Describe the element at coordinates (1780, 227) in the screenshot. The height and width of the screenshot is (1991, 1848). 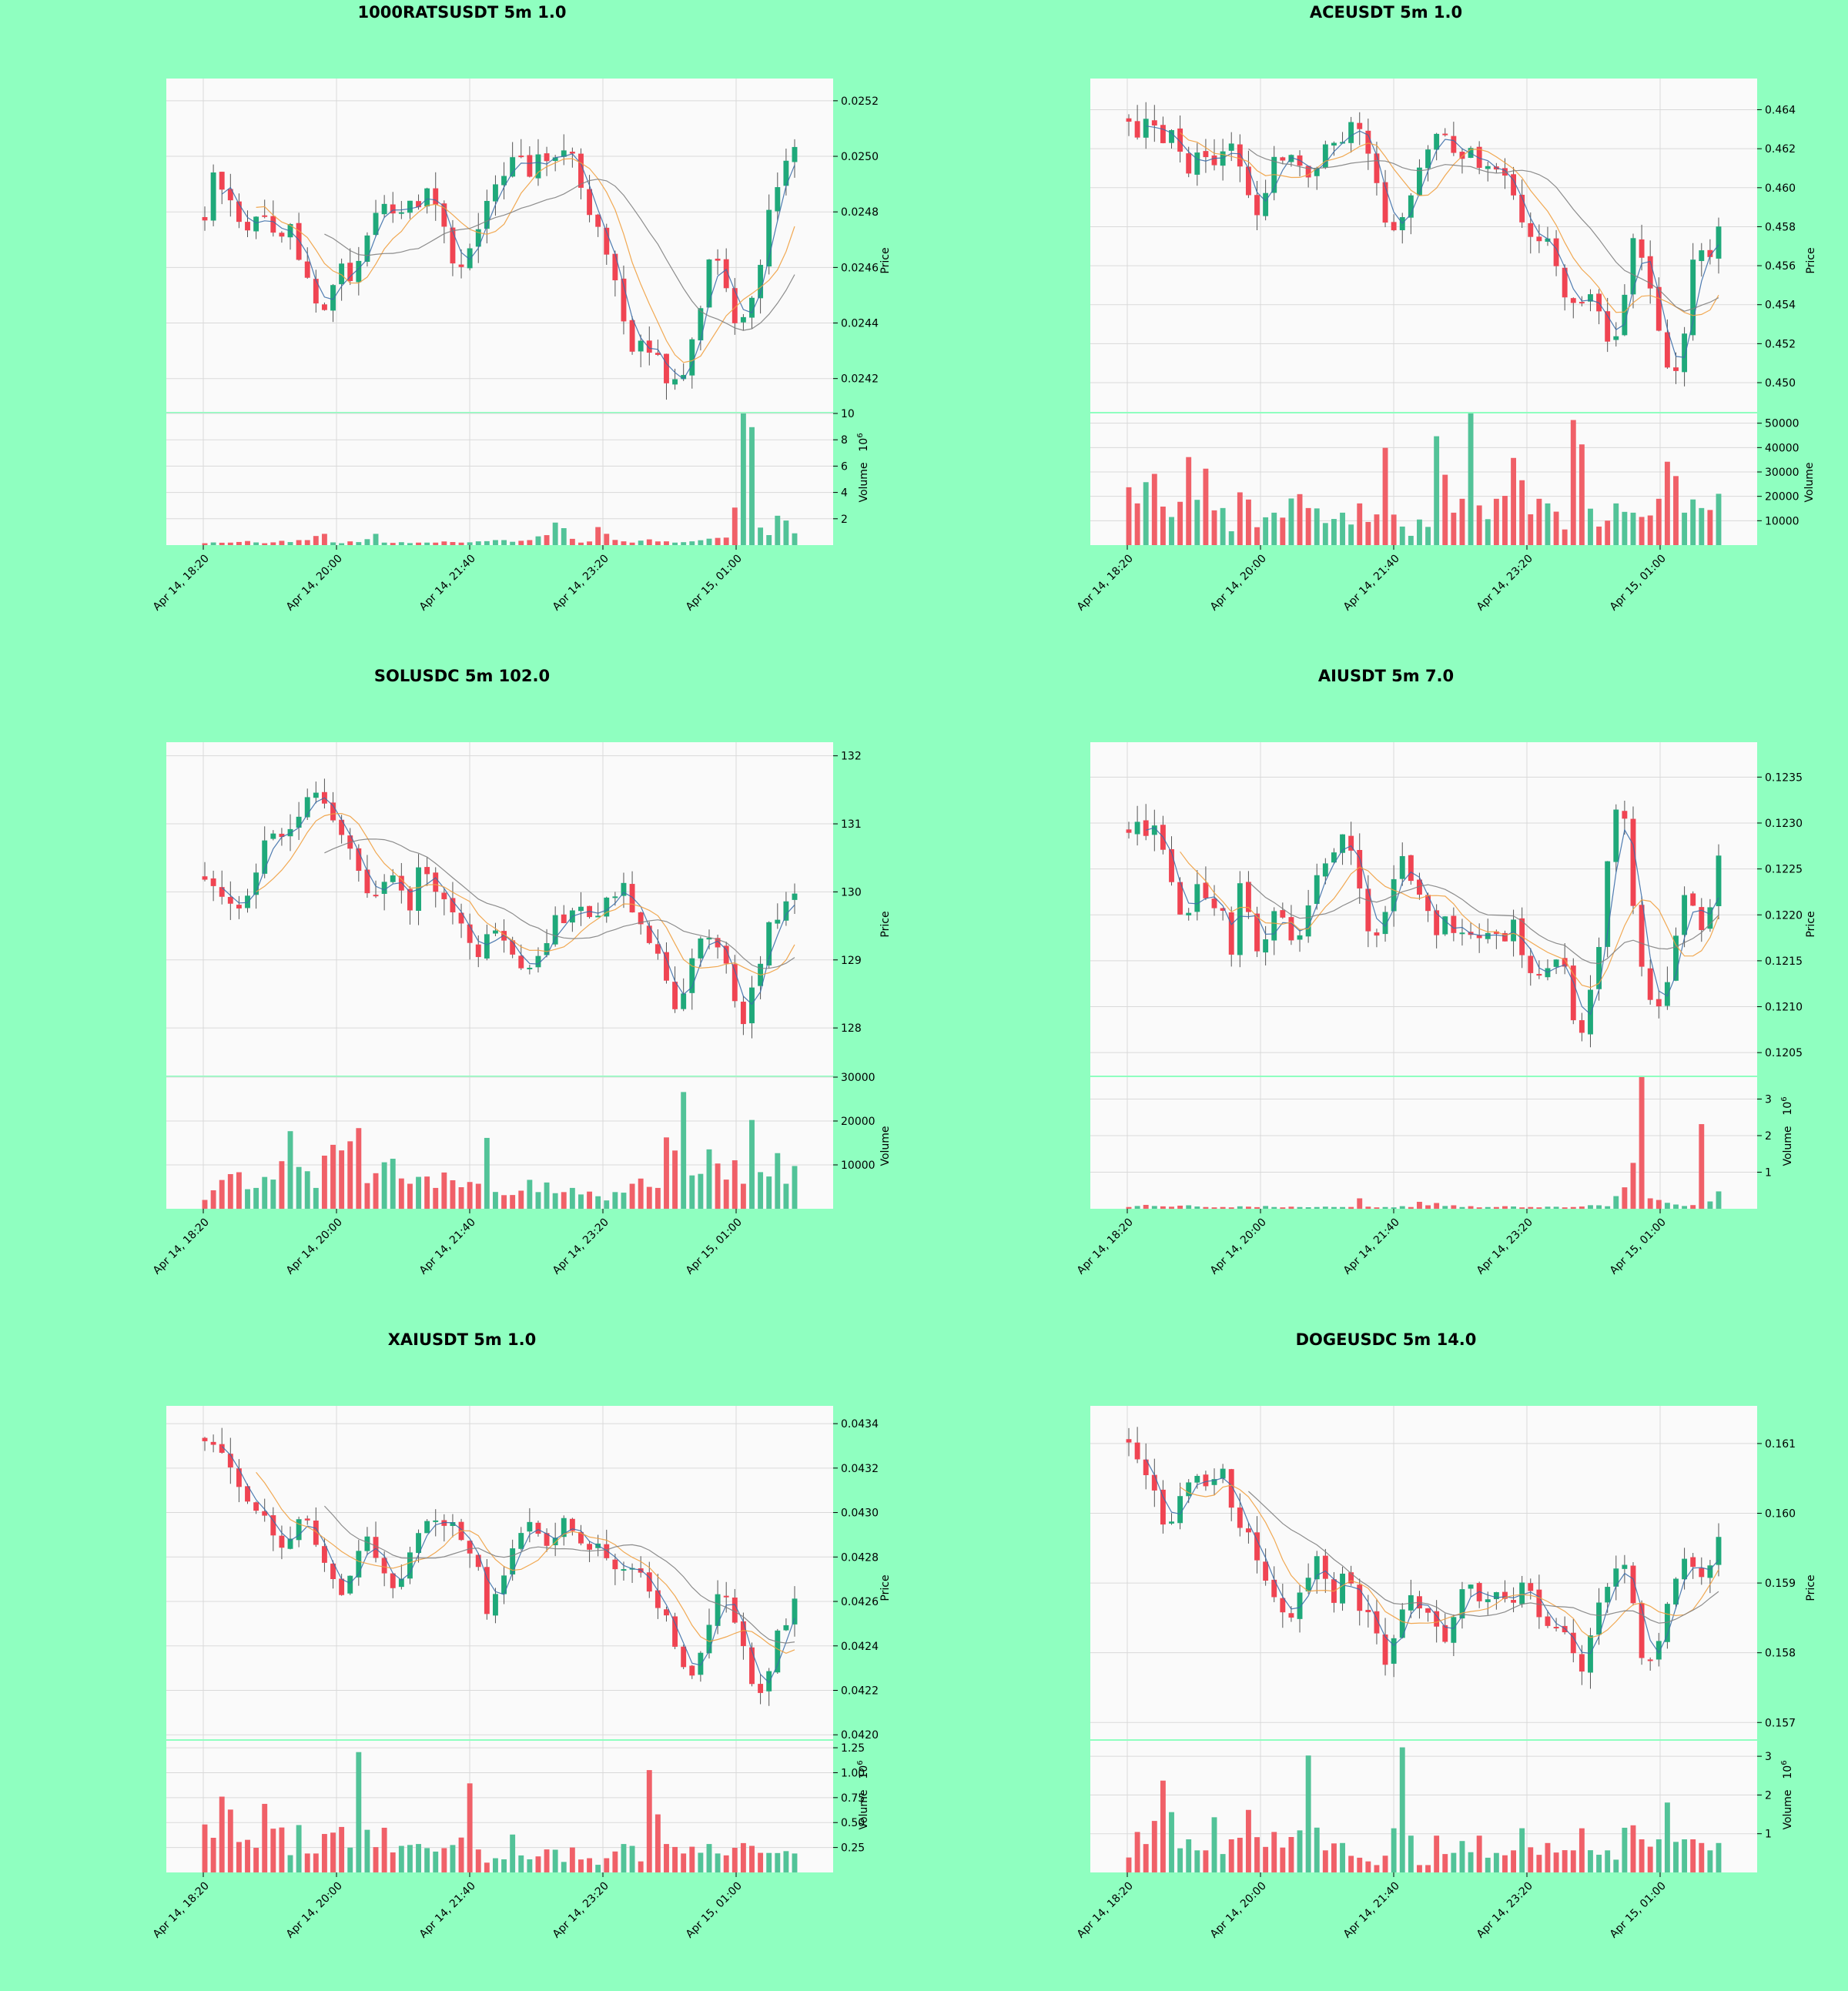
I see `price-tick-label: 0.458` at that location.